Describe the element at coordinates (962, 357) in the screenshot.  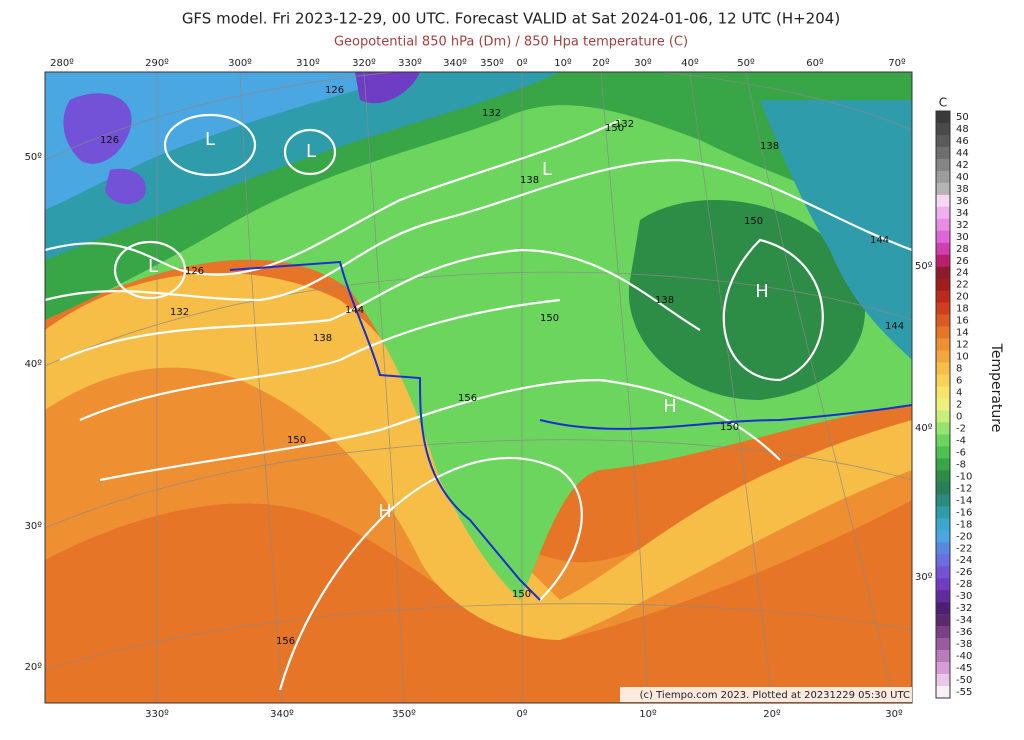
I see `colorbar-label: 10` at that location.